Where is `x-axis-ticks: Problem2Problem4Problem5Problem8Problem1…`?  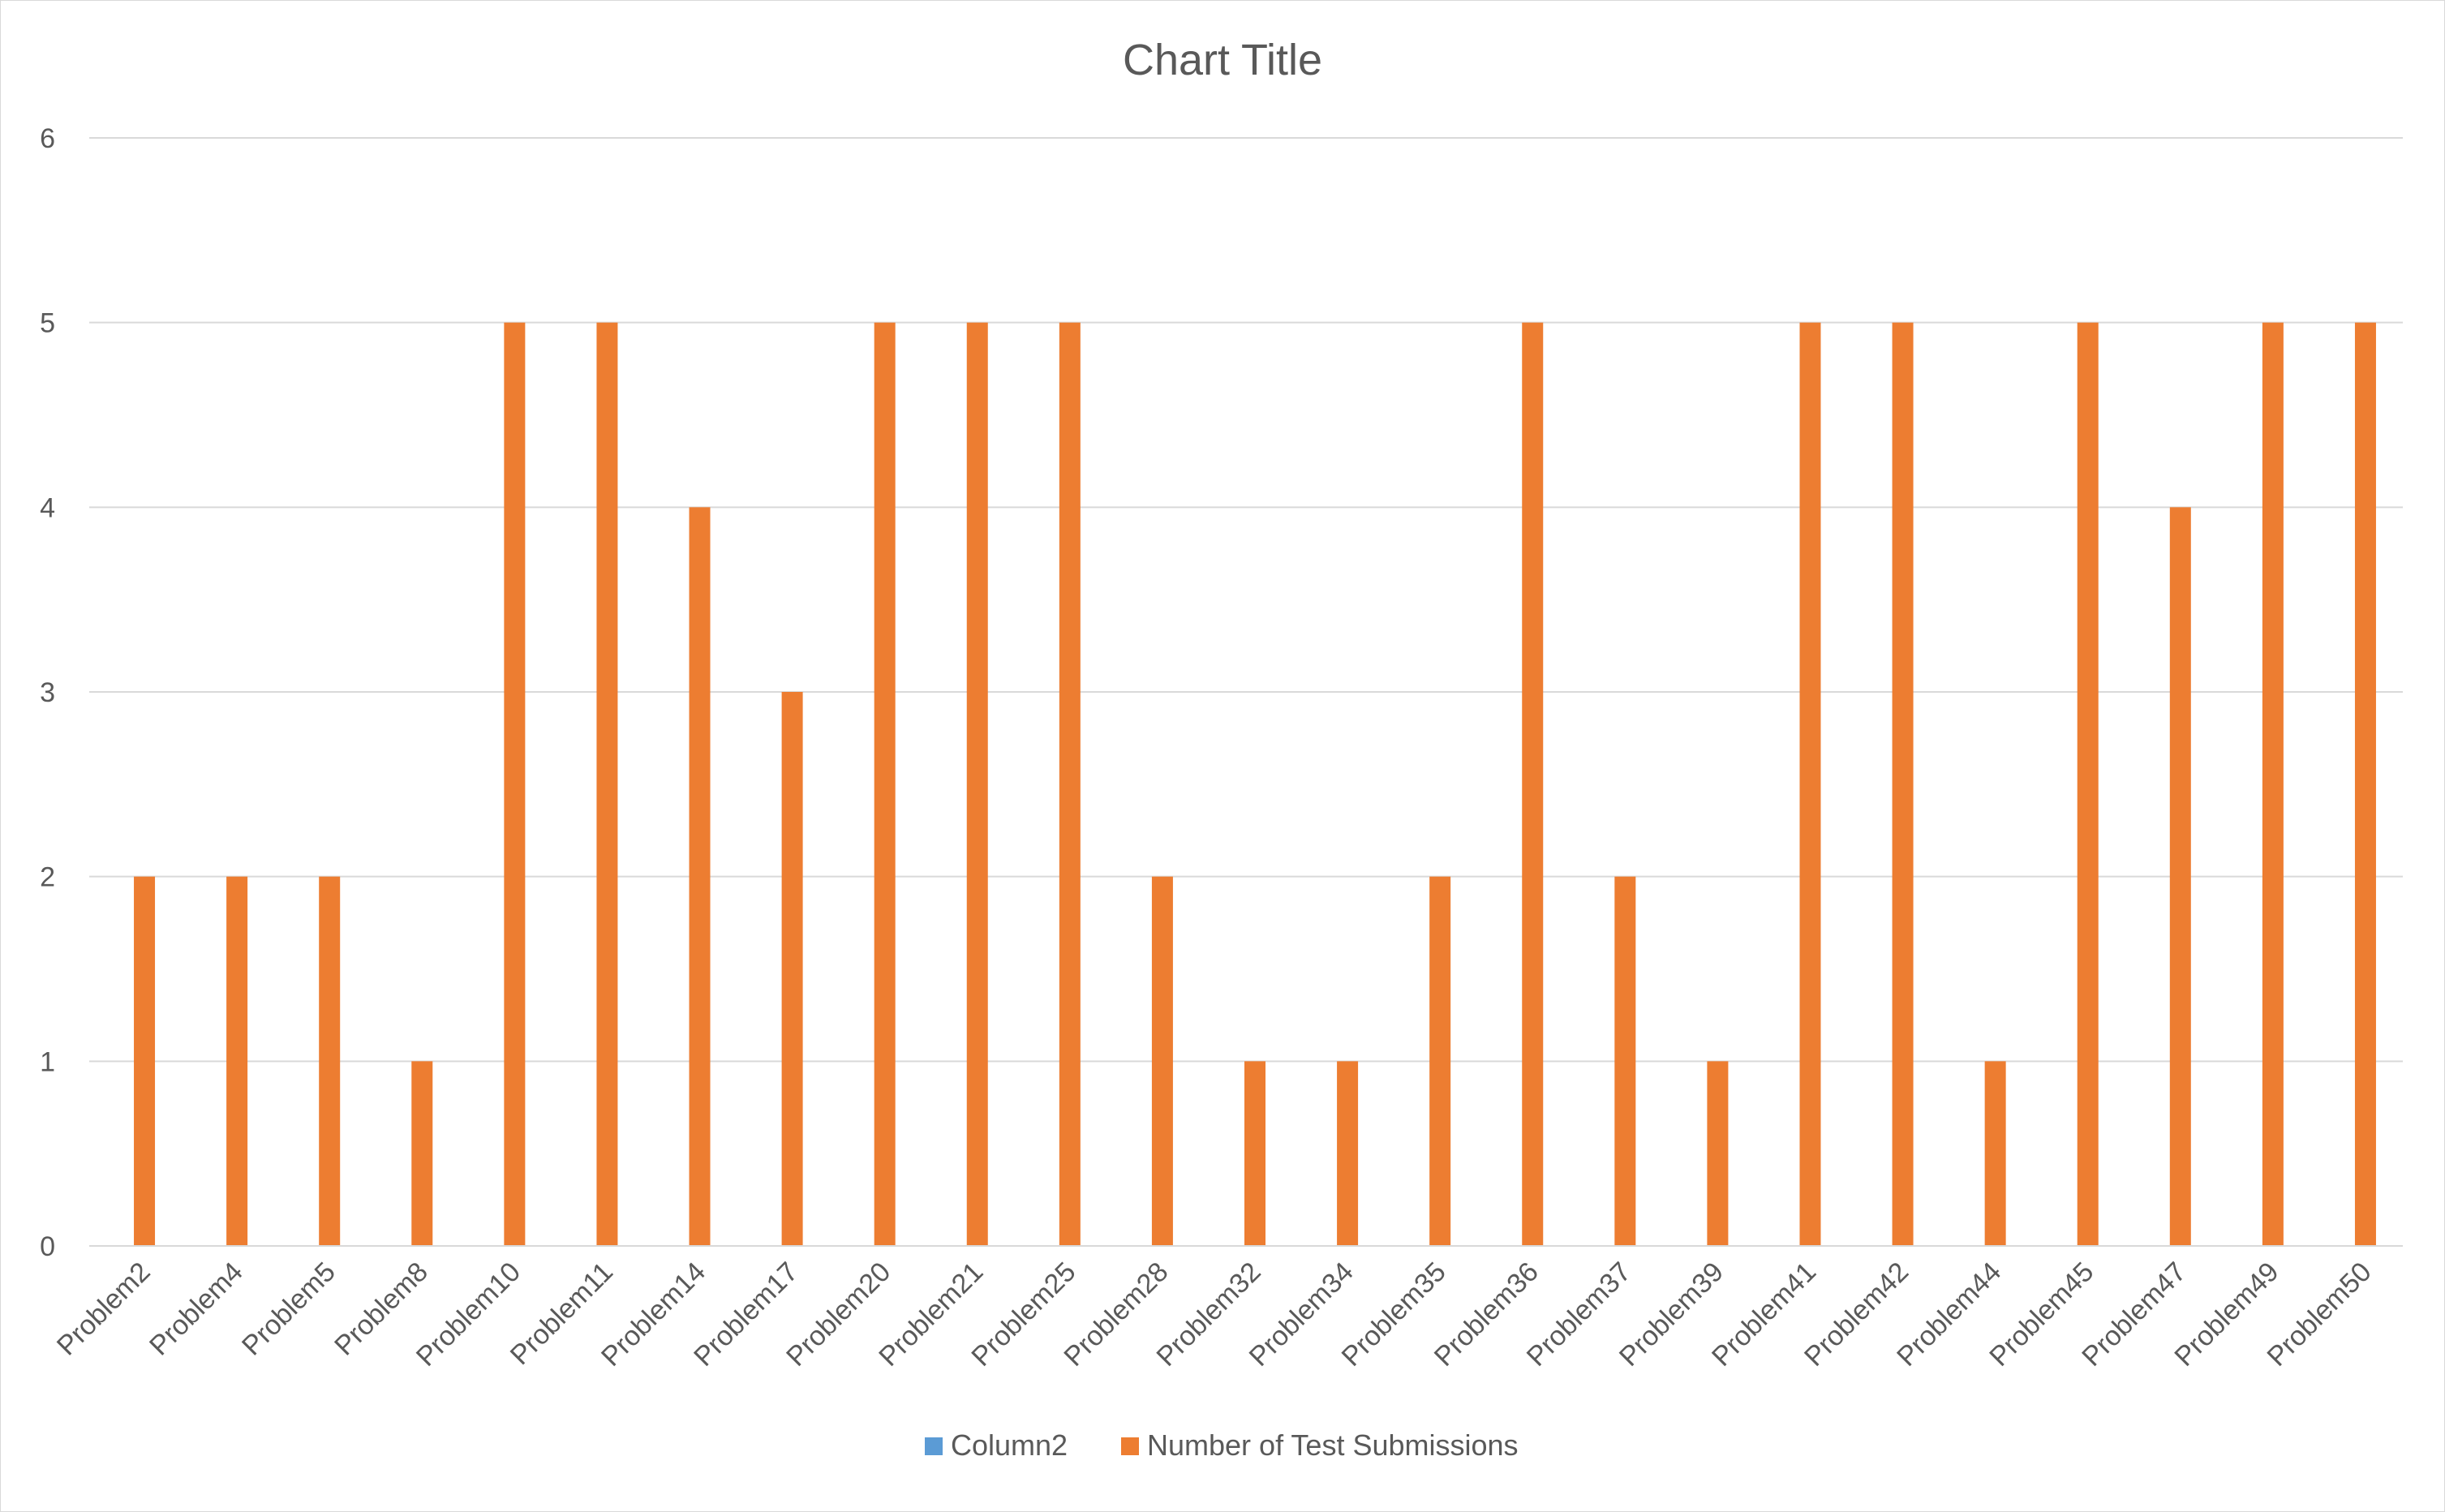
x-axis-ticks: Problem2Problem4Problem5Problem8Problem1… is located at coordinates (1214, 1314).